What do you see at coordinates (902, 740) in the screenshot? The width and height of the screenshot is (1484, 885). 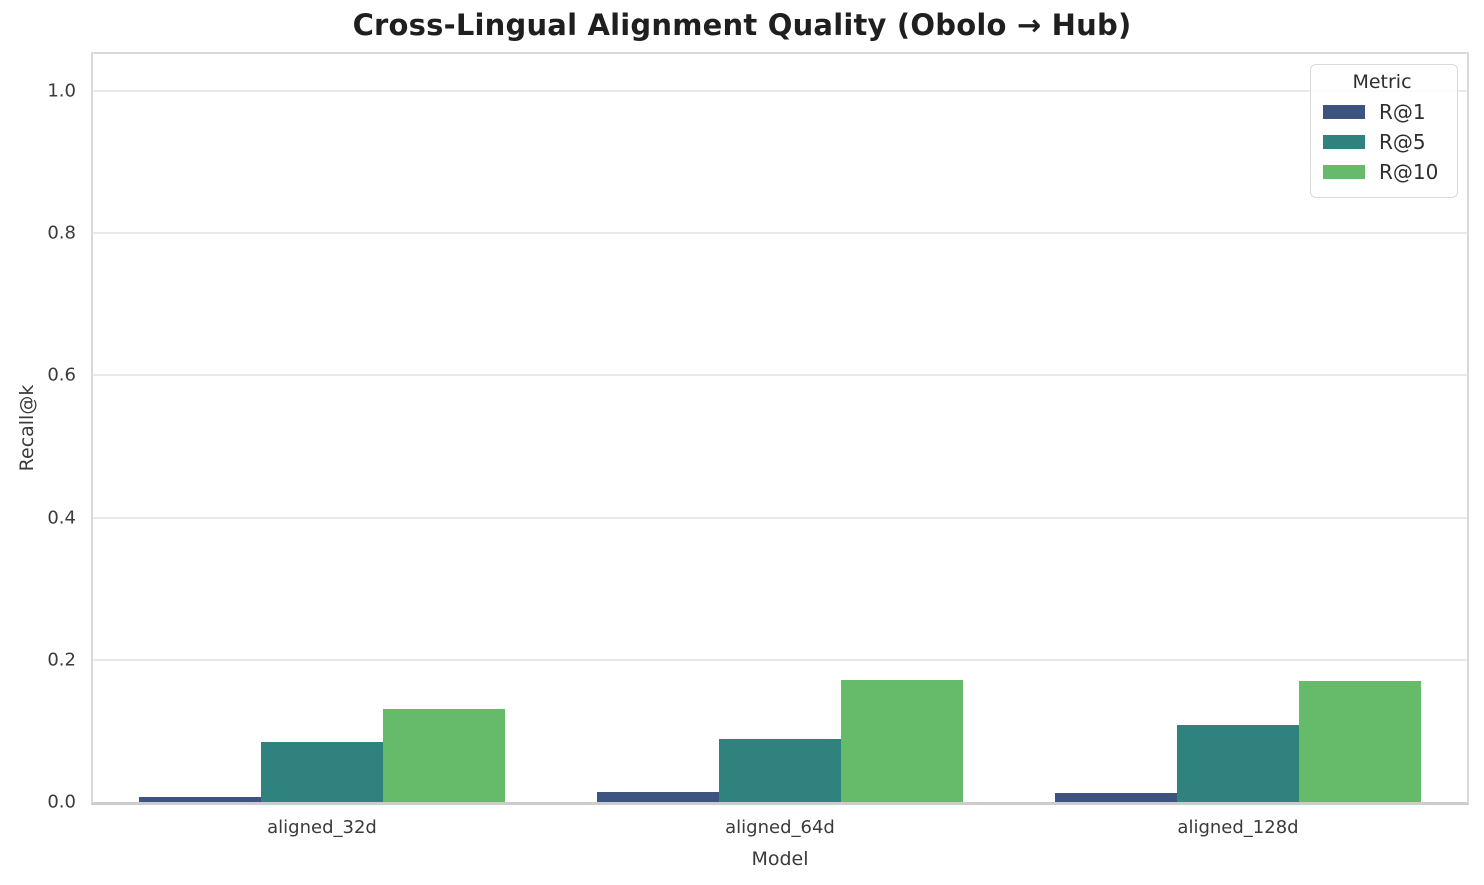 I see `bar-aligned_64d-r10` at bounding box center [902, 740].